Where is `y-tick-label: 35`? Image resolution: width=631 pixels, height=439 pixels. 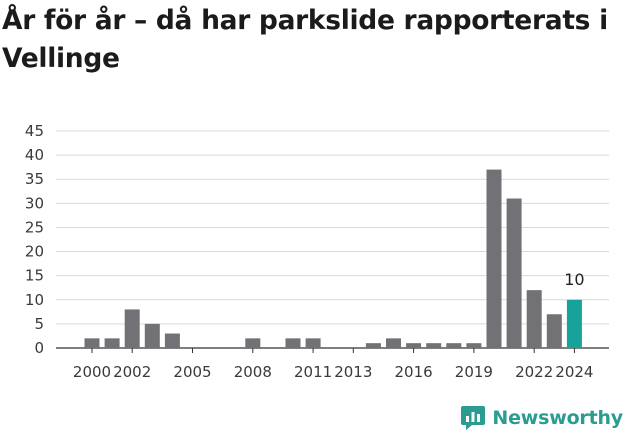 y-tick-label: 35 is located at coordinates (34, 179).